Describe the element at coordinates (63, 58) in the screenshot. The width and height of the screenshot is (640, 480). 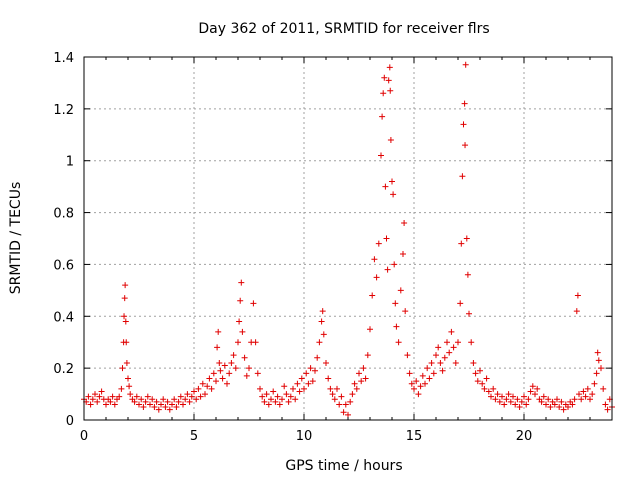
I see `y-tick-label: 1.4` at that location.